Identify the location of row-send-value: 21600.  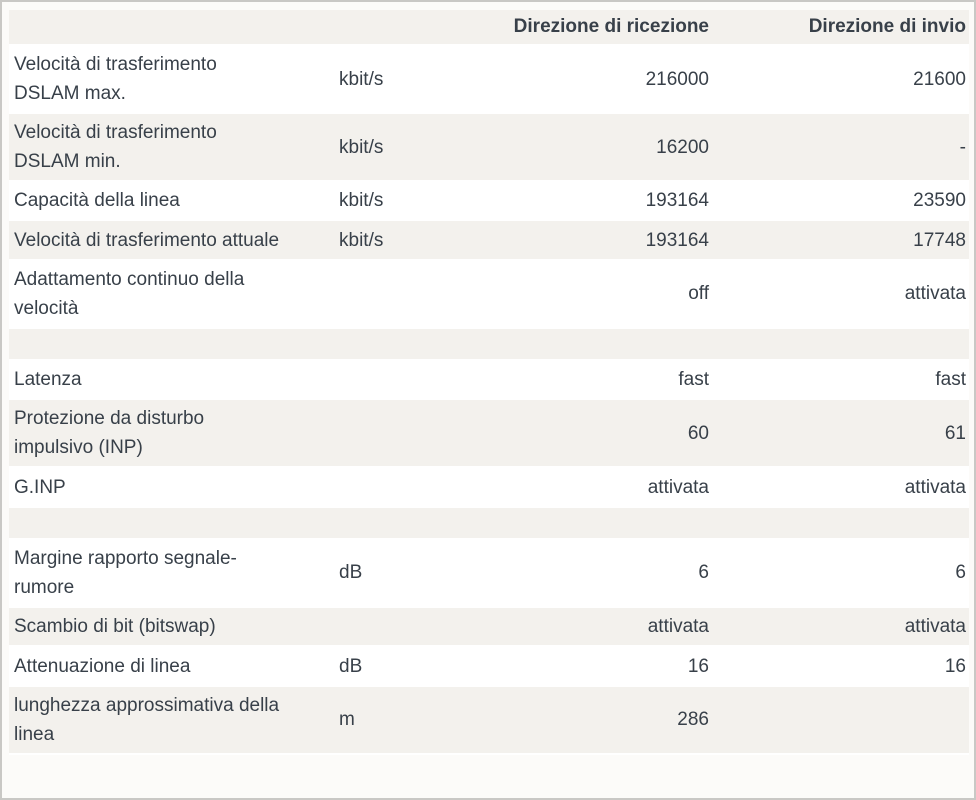
(840, 79).